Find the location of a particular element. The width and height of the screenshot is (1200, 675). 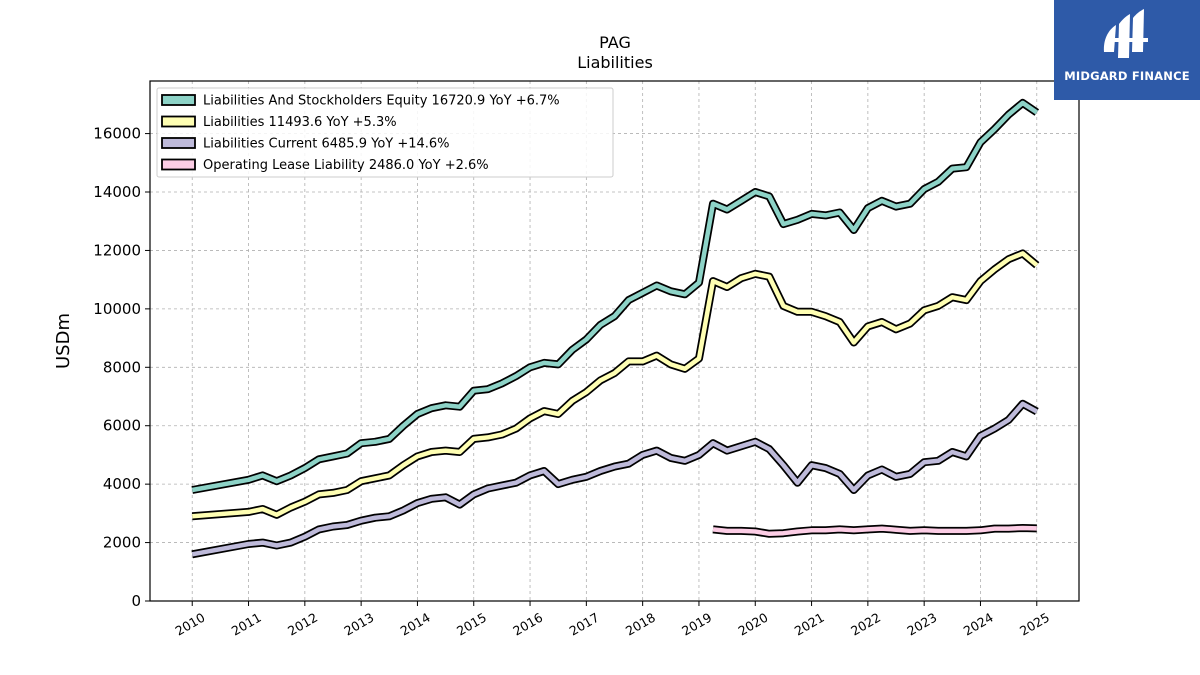

y-tick-label: 4000 is located at coordinates (122, 484).